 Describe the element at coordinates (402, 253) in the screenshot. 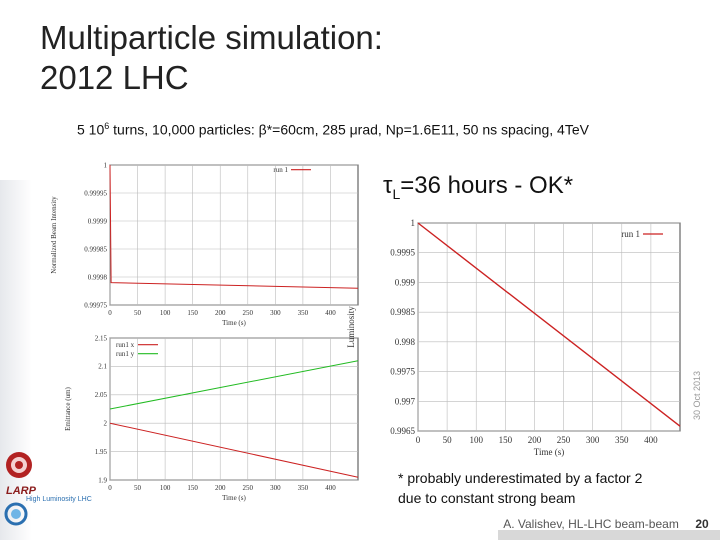

I see `y-tick-label: 0.9995` at that location.